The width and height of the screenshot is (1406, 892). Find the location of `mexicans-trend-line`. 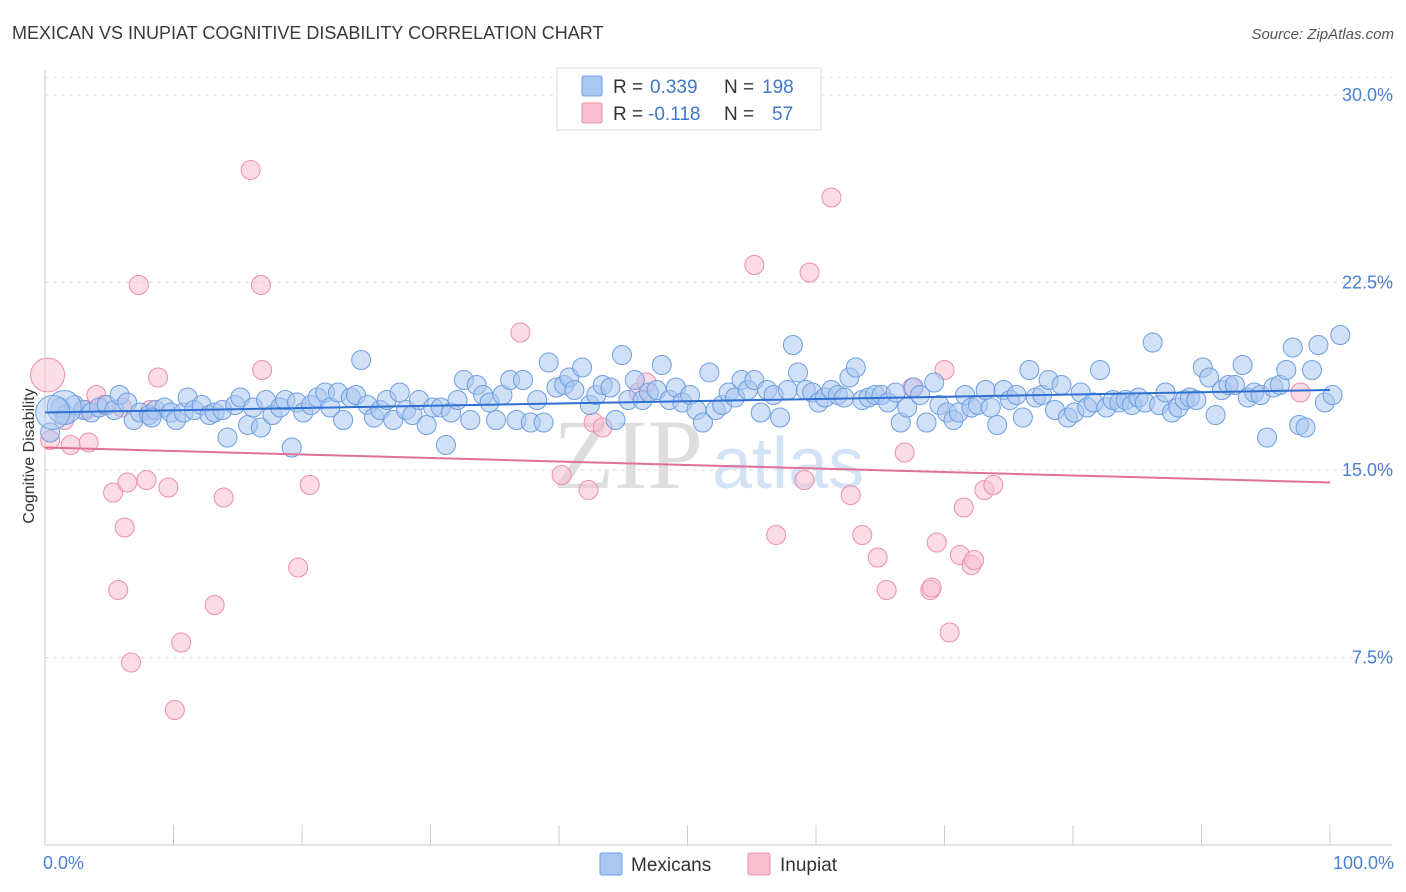

mexicans-trend-line is located at coordinates (687, 401).